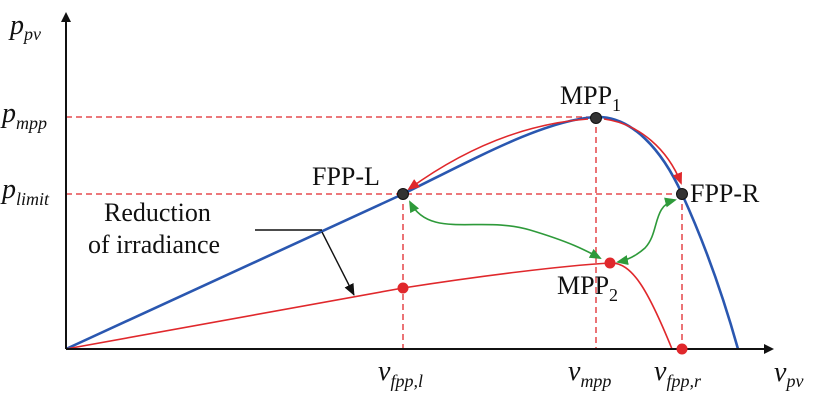 This screenshot has width=815, height=416. Describe the element at coordinates (157, 212) in the screenshot. I see `annotation-line-1: Reduction` at that location.